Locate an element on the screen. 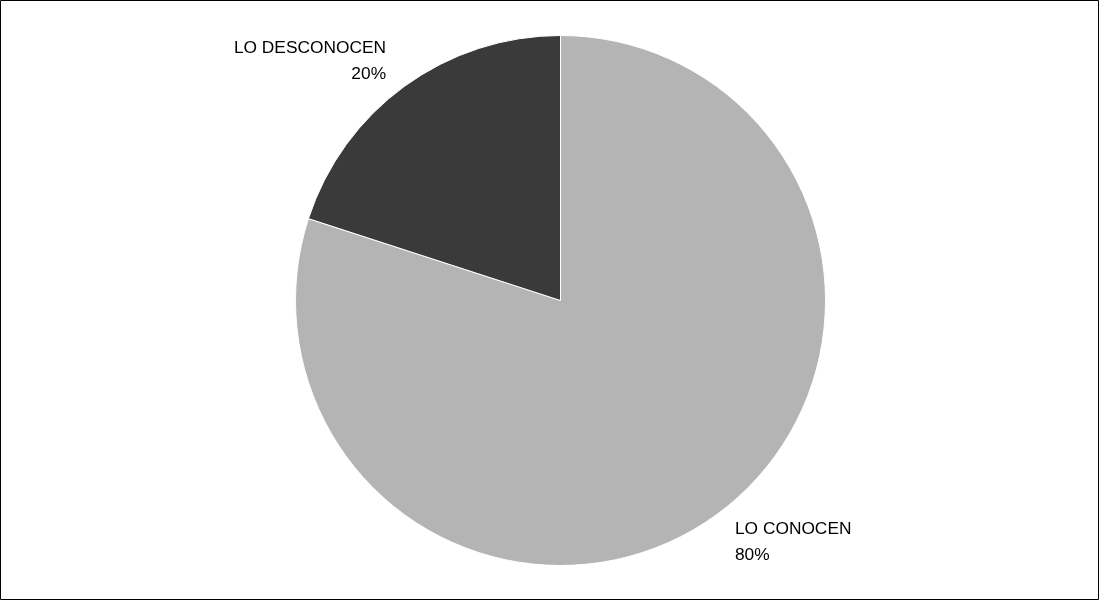 The height and width of the screenshot is (600, 1099). data-label: 80% is located at coordinates (752, 553).